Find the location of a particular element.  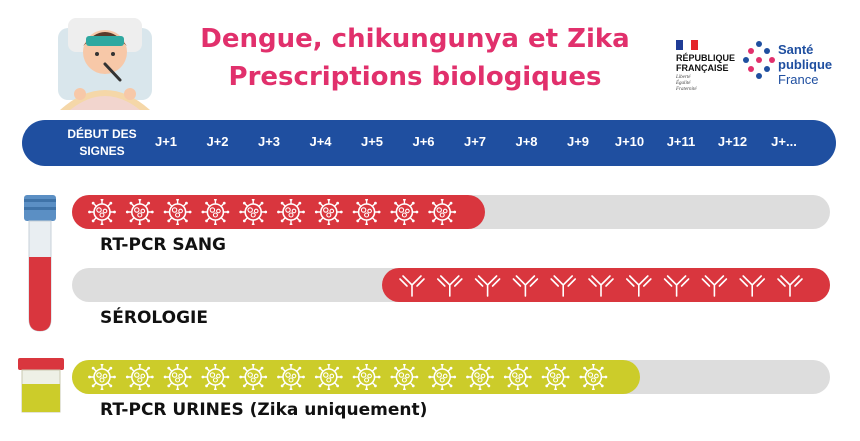

timeline-day-1: J+1 is located at coordinates (166, 141).